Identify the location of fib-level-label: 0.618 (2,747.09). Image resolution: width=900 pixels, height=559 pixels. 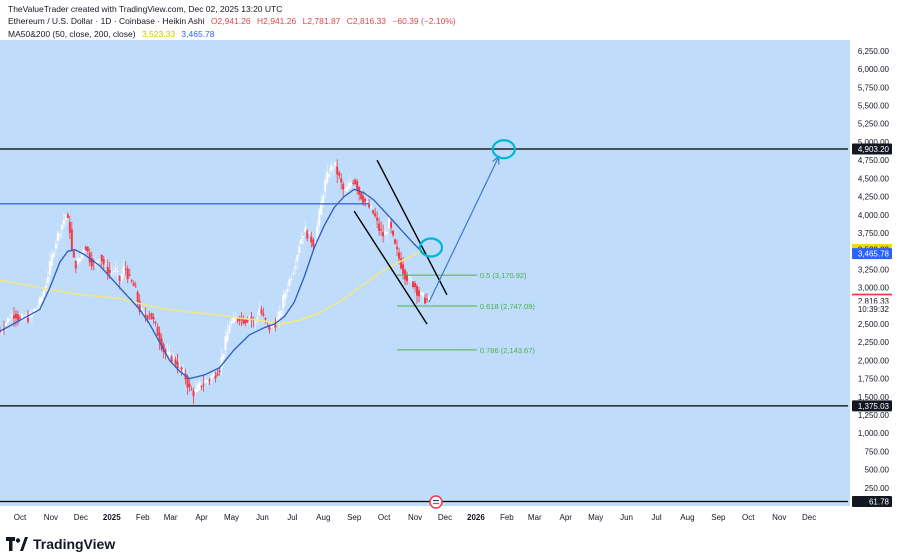
(508, 306).